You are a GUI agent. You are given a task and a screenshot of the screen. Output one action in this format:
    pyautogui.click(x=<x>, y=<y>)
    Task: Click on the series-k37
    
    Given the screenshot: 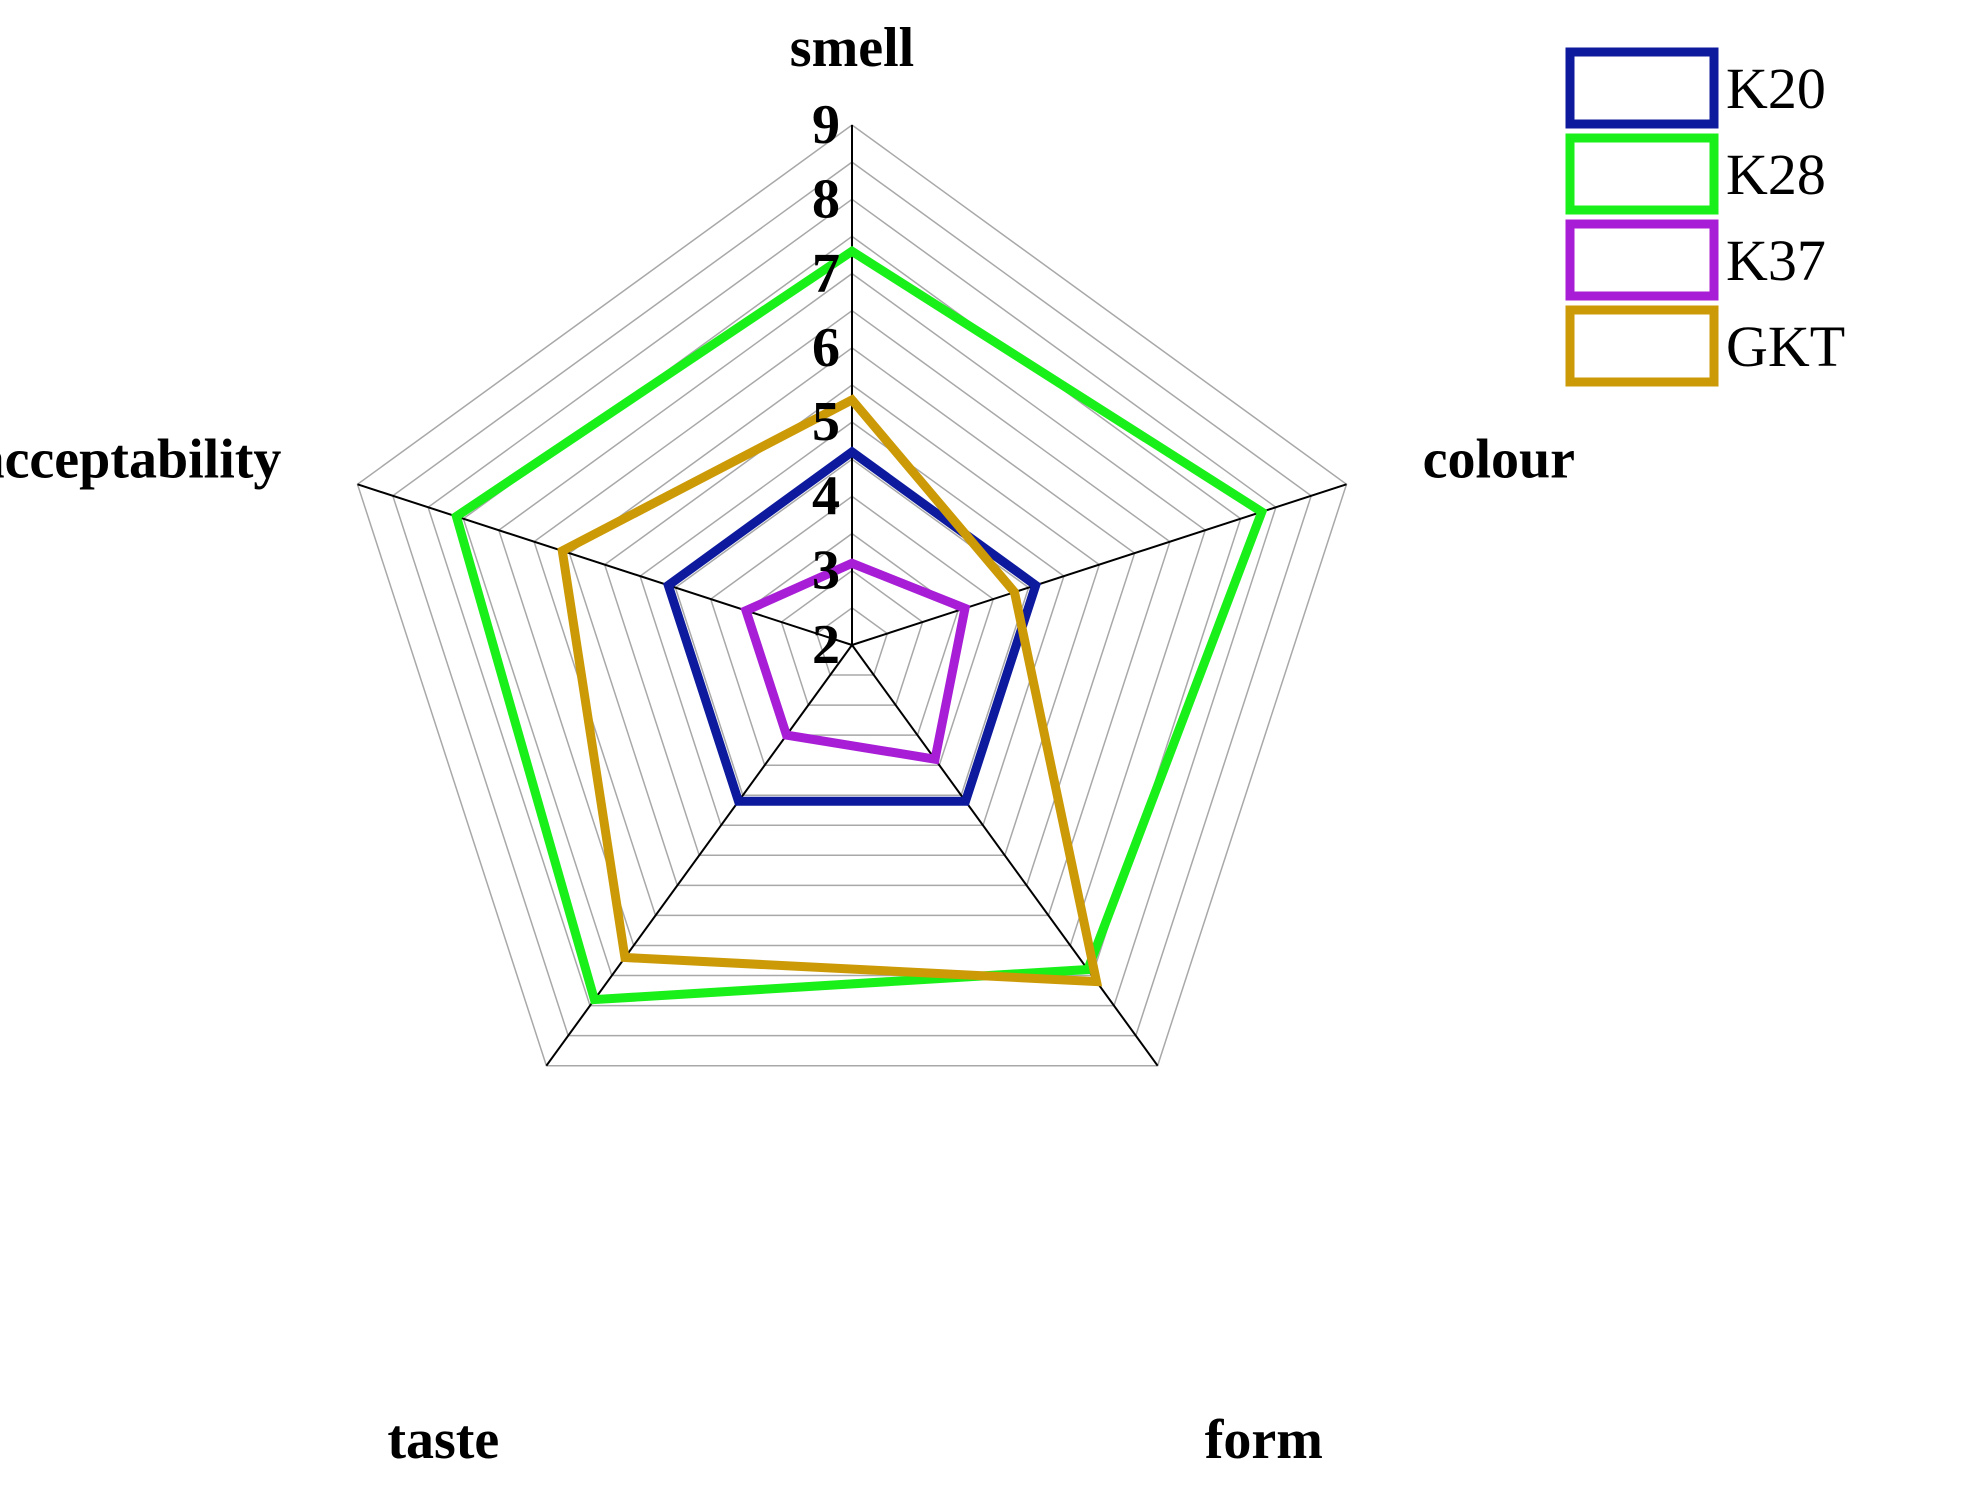 What is the action you would take?
    pyautogui.click(x=855, y=661)
    